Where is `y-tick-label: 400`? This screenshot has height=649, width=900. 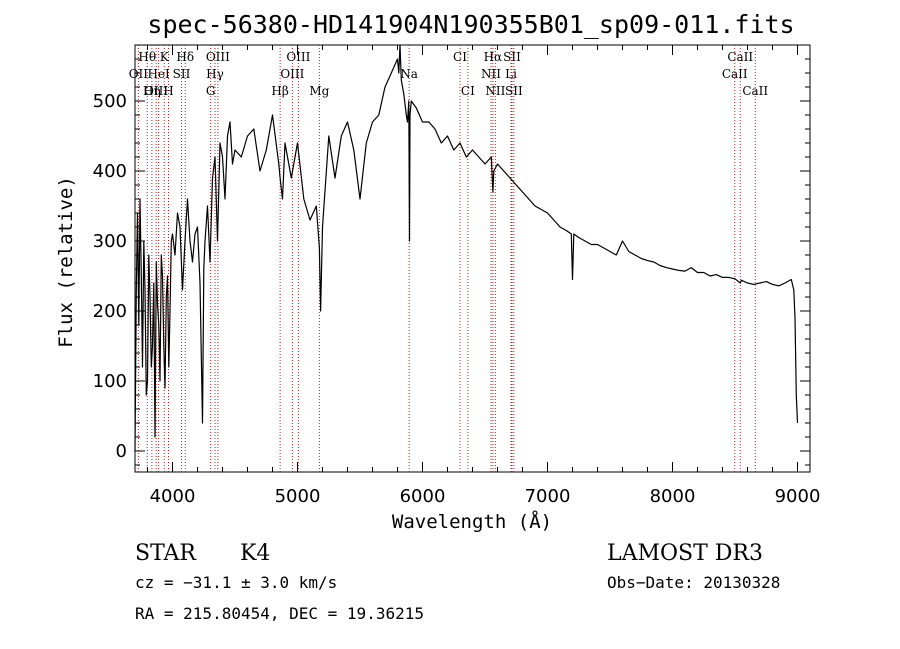
y-tick-label: 400 is located at coordinates (110, 171).